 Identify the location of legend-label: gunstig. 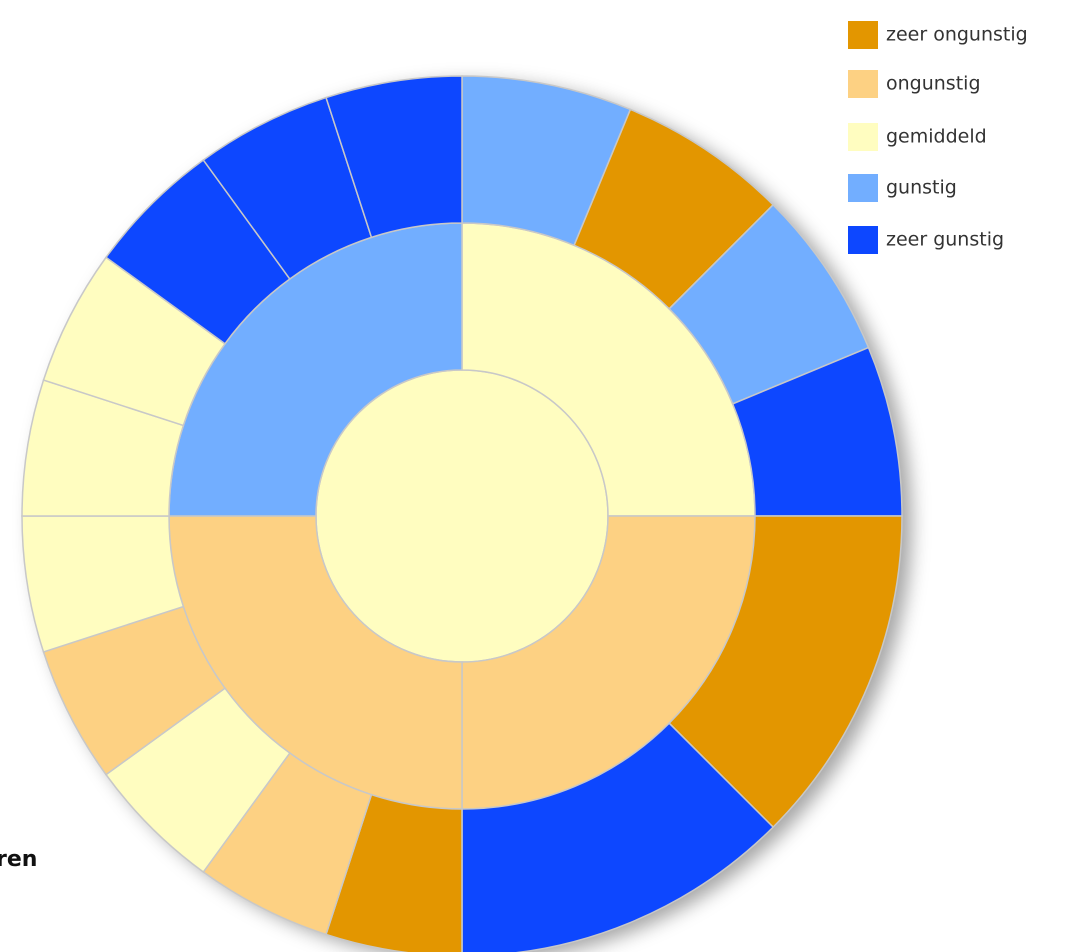
(921, 188).